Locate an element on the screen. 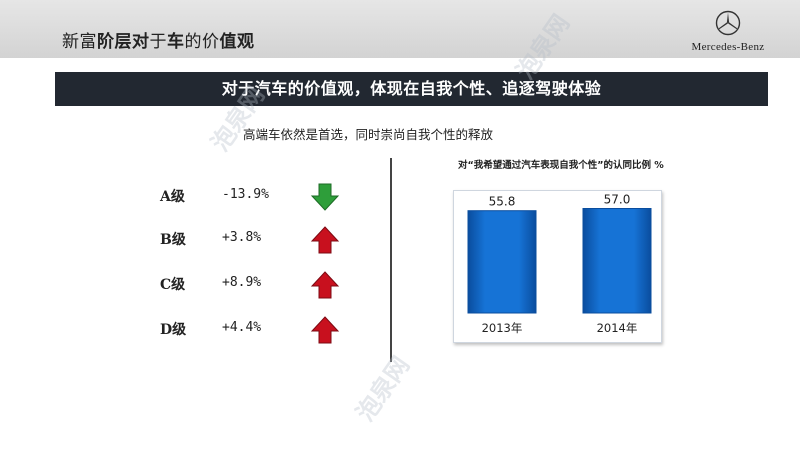 Image resolution: width=800 pixels, height=450 pixels. banner-headline: 对于汽车的价值观，体现在自我个性、追逐驾驶体验 is located at coordinates (411, 89).